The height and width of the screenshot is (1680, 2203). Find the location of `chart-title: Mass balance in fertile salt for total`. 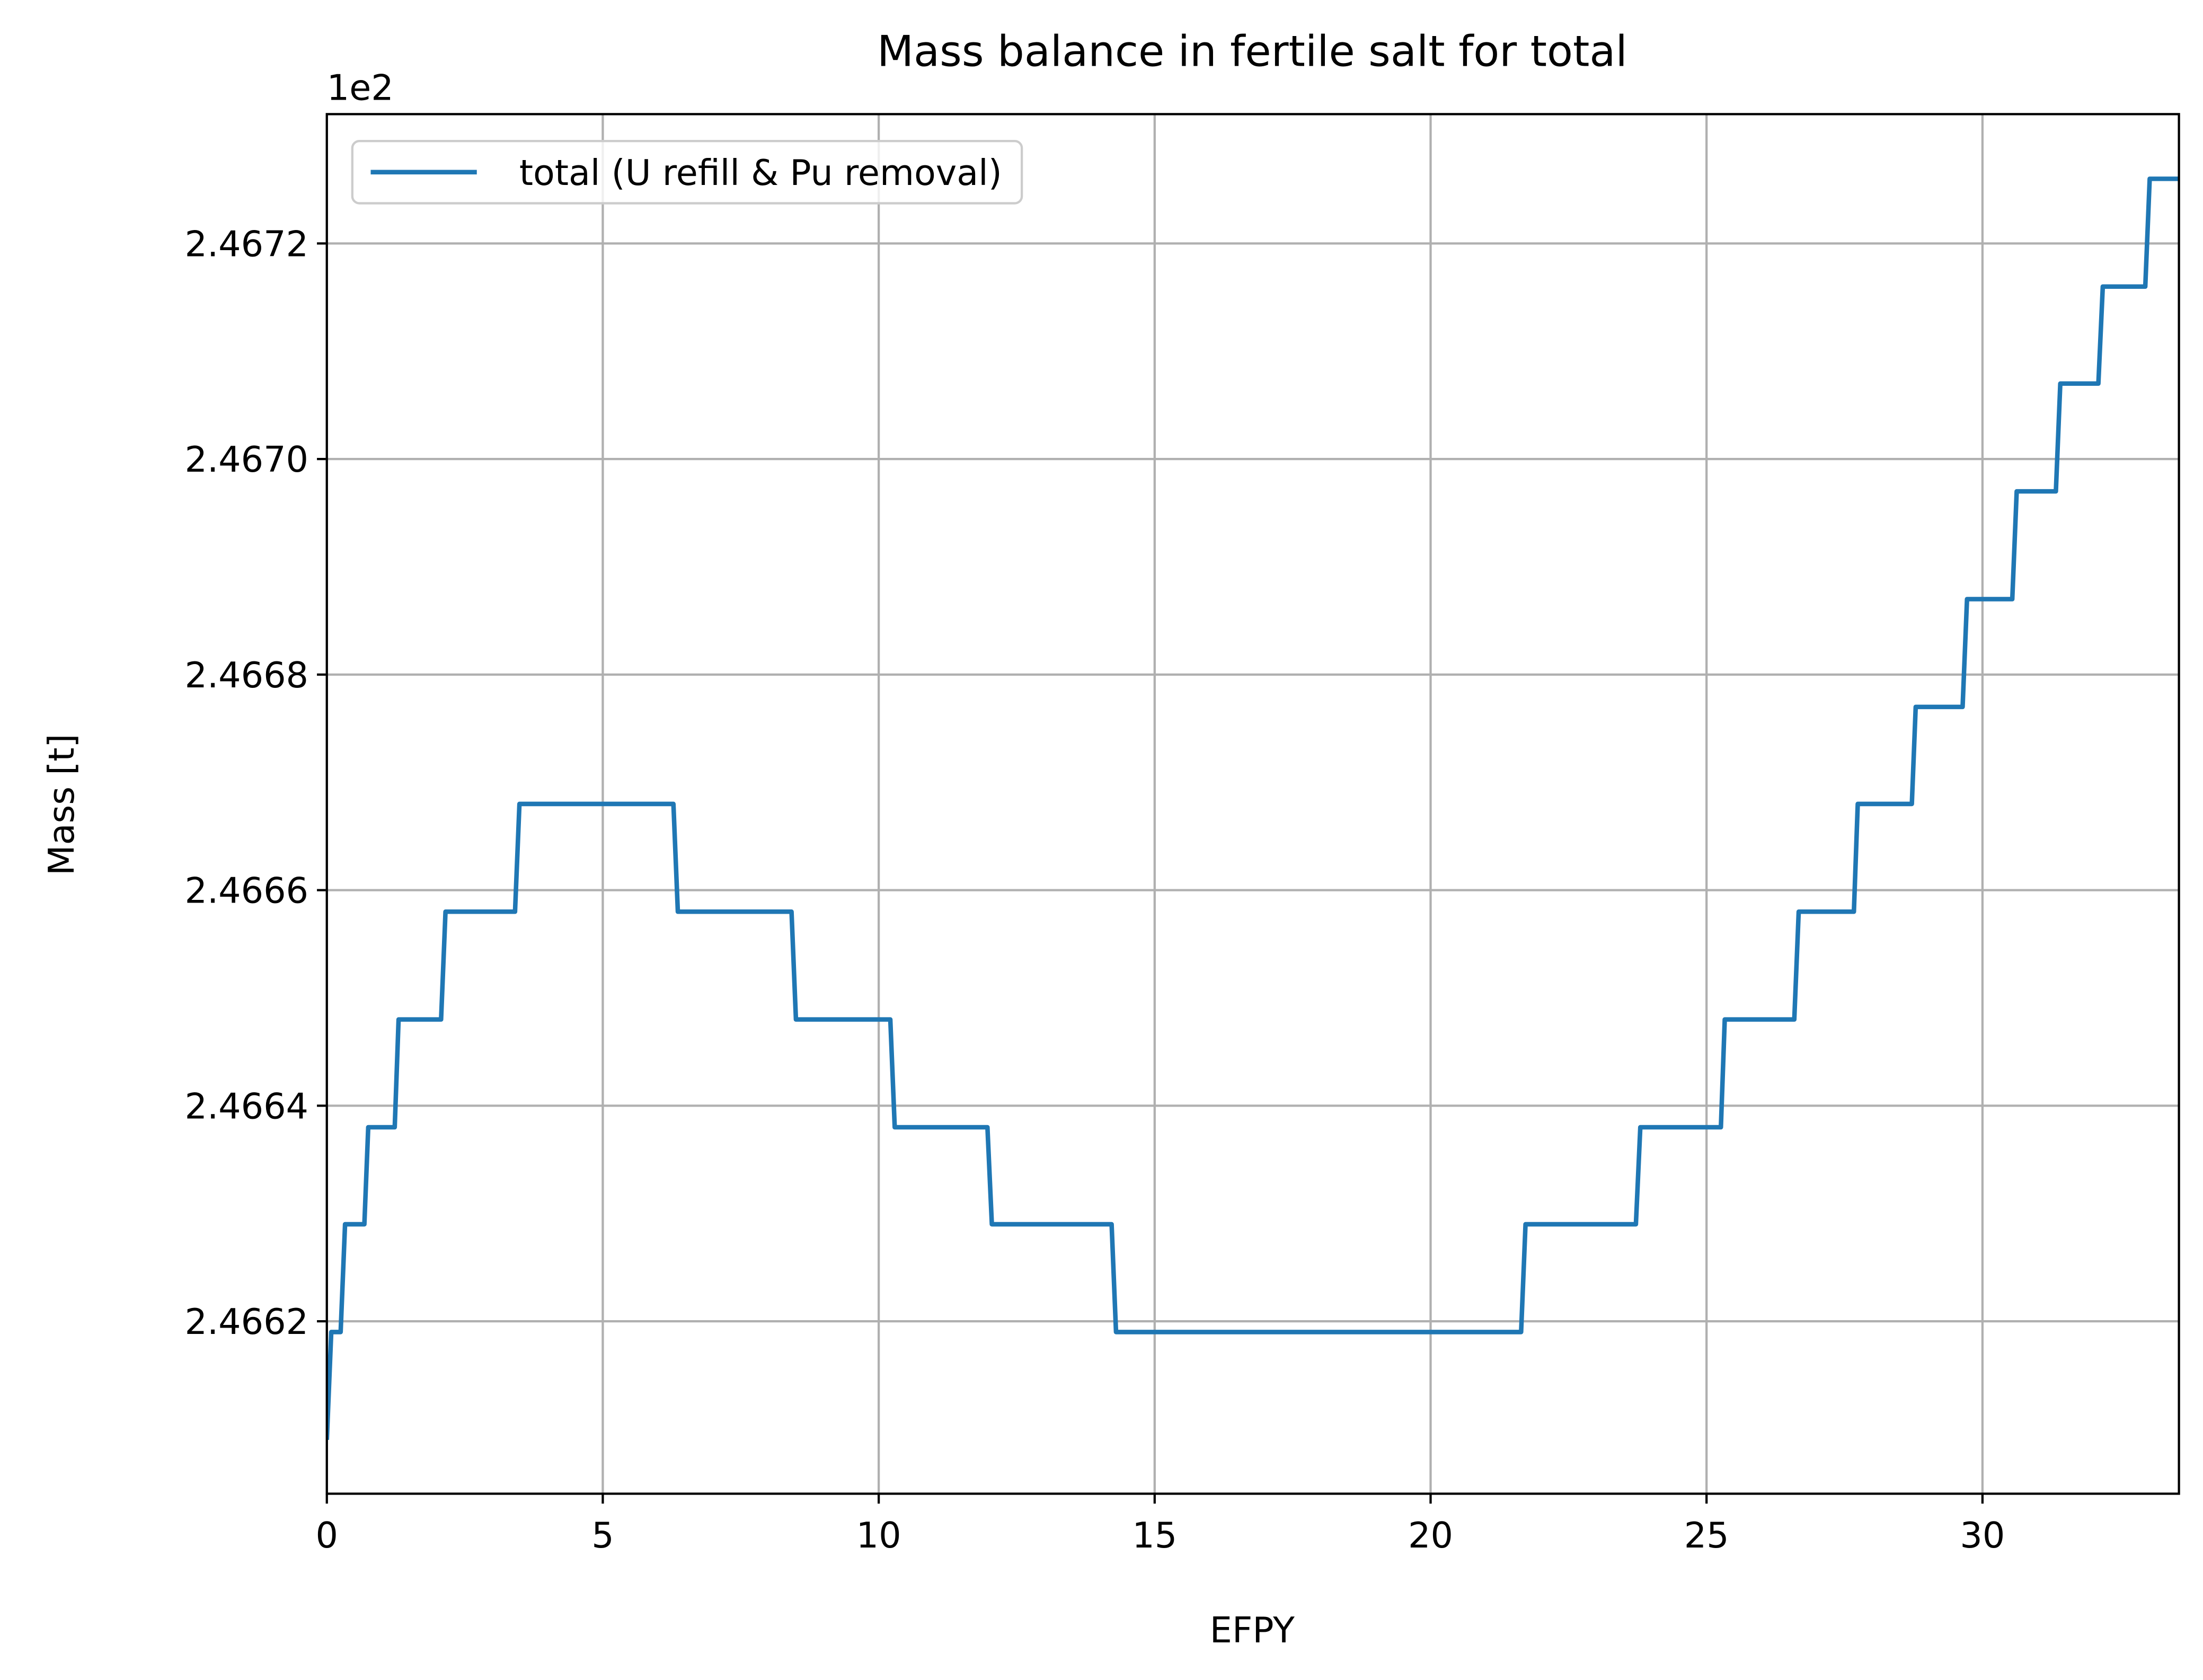

chart-title: Mass balance in fertile salt for total is located at coordinates (1252, 52).